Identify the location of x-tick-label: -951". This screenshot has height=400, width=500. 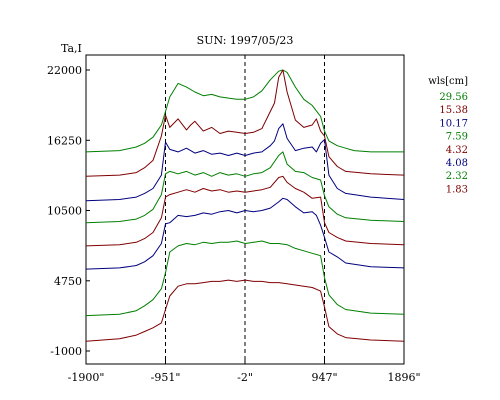
(166, 377).